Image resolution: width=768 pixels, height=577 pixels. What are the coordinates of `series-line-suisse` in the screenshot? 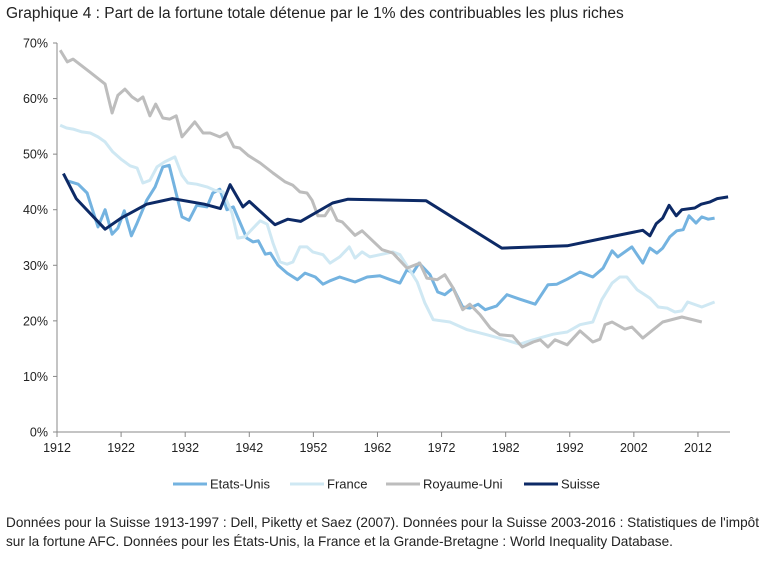 It's located at (395, 211).